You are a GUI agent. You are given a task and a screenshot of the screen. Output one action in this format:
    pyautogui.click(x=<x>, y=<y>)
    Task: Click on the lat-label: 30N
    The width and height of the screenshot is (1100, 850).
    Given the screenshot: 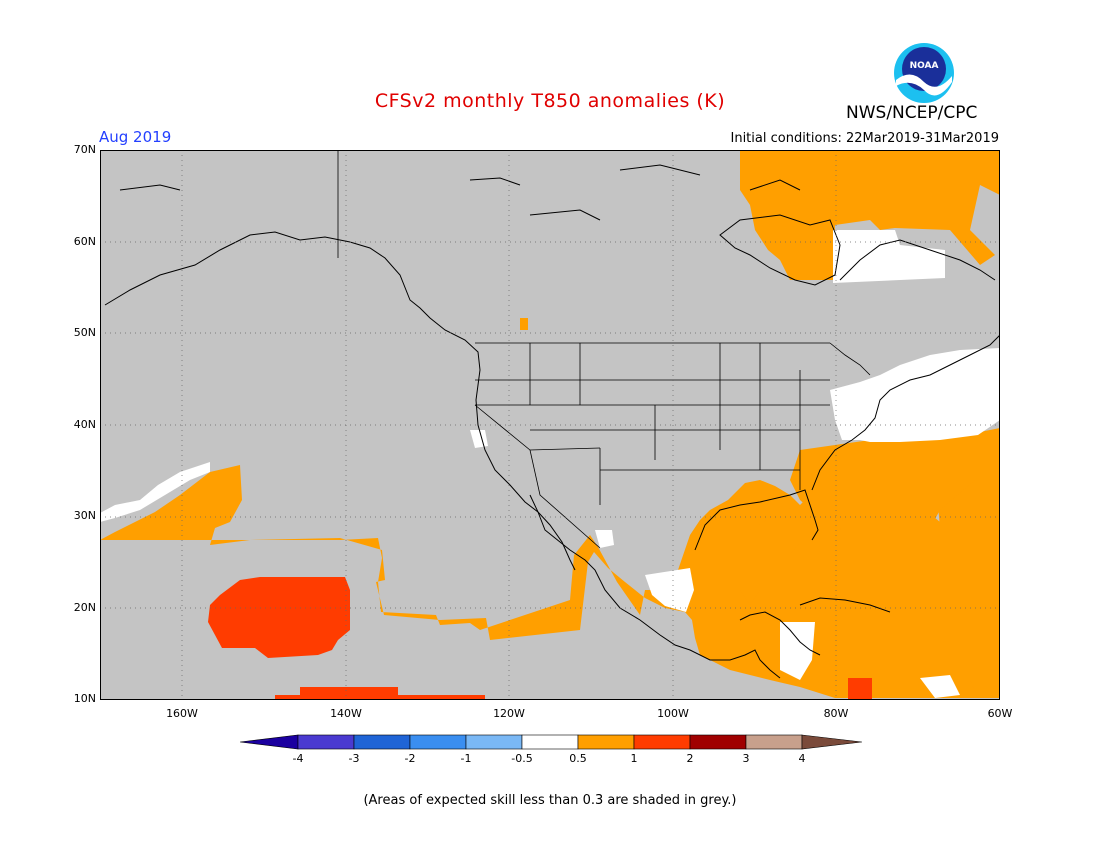 What is the action you would take?
    pyautogui.click(x=84, y=515)
    